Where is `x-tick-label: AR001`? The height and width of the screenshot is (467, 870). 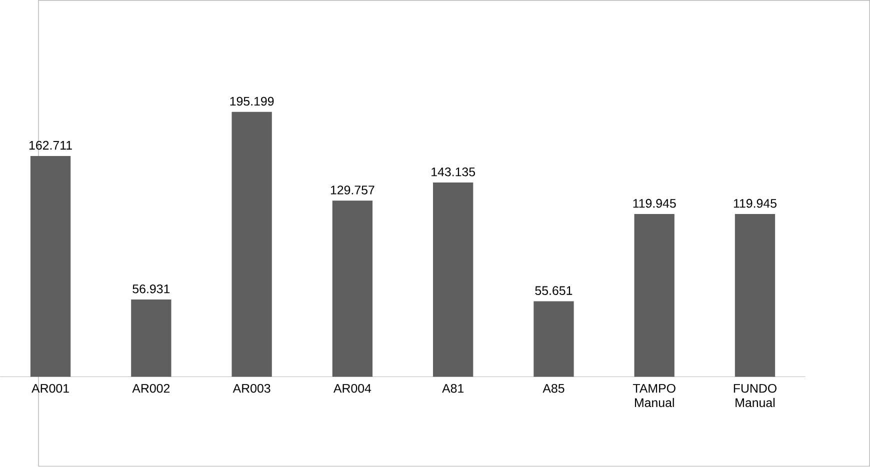
x-tick-label: AR001 is located at coordinates (50, 388).